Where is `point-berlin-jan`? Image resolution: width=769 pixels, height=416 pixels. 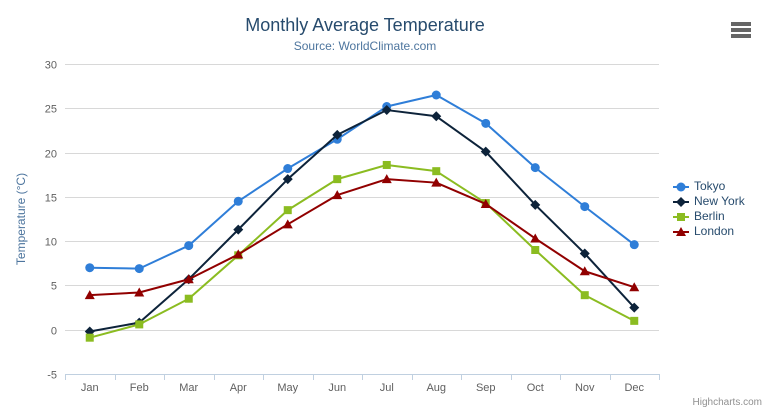
point-berlin-jan is located at coordinates (89, 337).